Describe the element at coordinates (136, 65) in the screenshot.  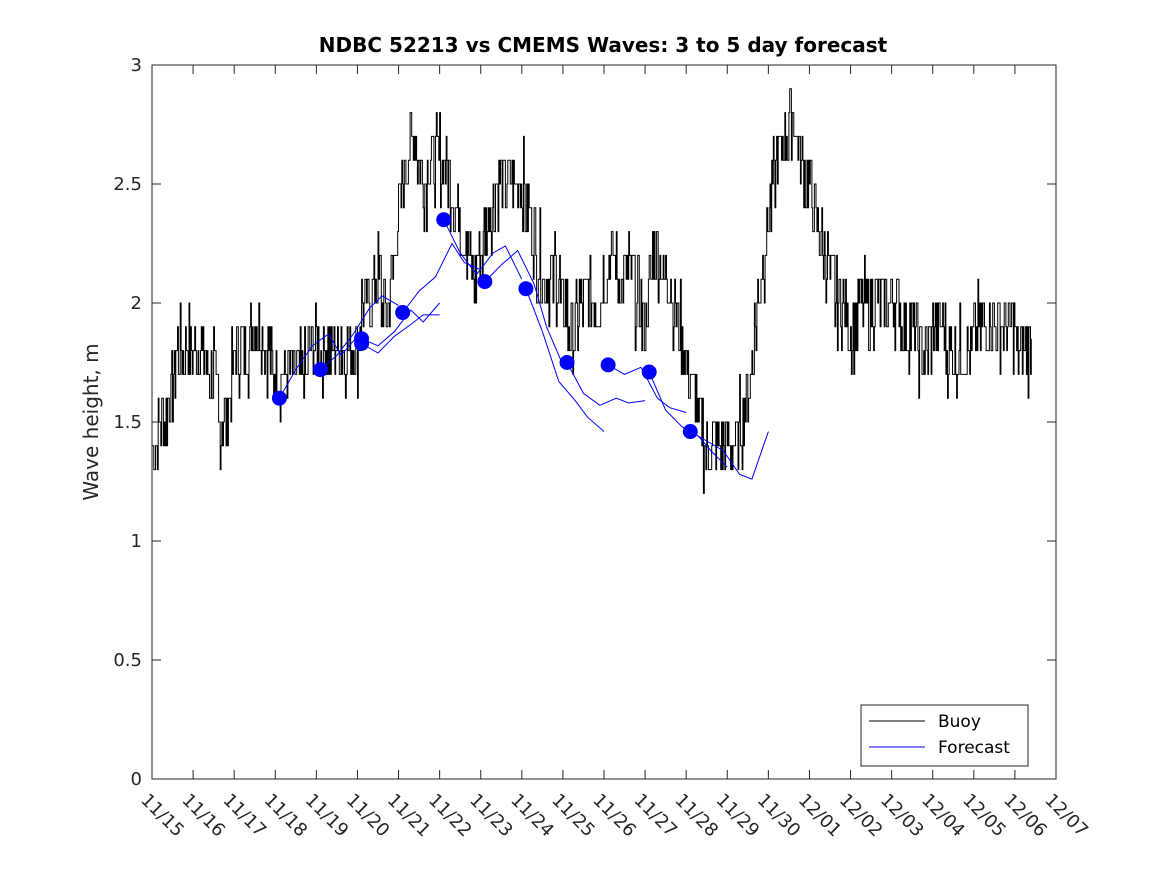
I see `y-tick-label: 3` at that location.